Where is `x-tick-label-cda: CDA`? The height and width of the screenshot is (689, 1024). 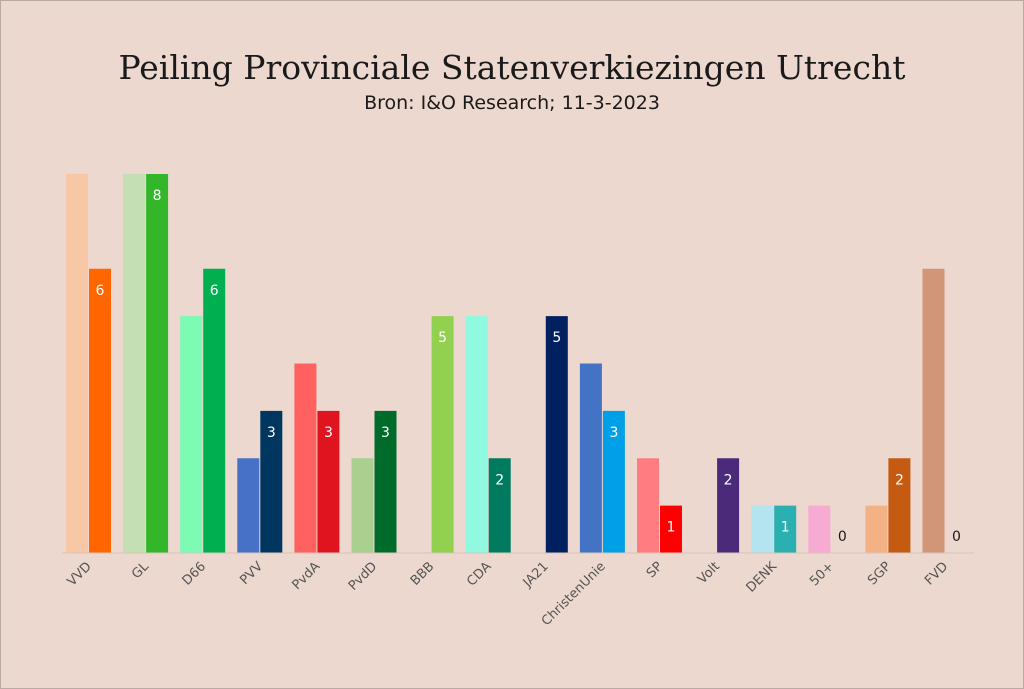
x-tick-label-cda: CDA is located at coordinates (479, 574).